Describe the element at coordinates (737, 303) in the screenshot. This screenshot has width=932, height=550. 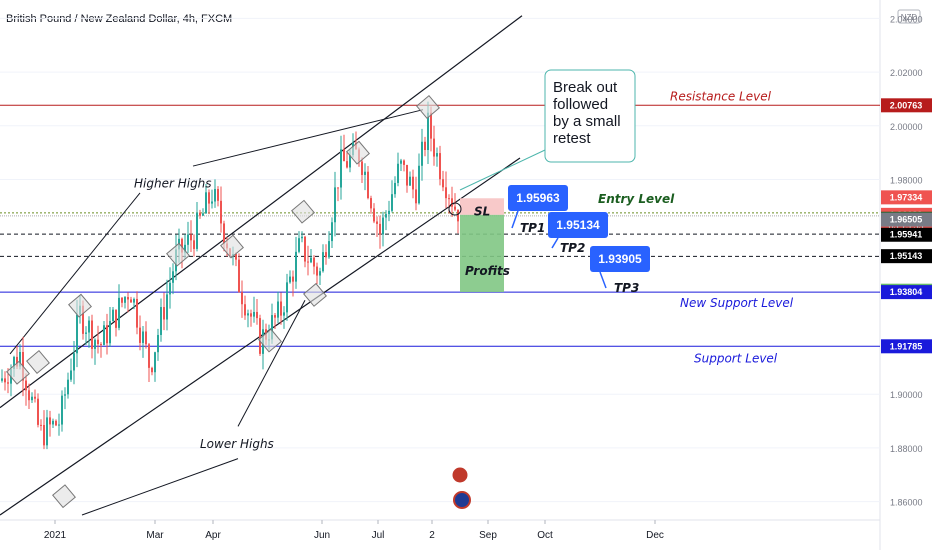
I see `new-support-label: New Support Level` at that location.